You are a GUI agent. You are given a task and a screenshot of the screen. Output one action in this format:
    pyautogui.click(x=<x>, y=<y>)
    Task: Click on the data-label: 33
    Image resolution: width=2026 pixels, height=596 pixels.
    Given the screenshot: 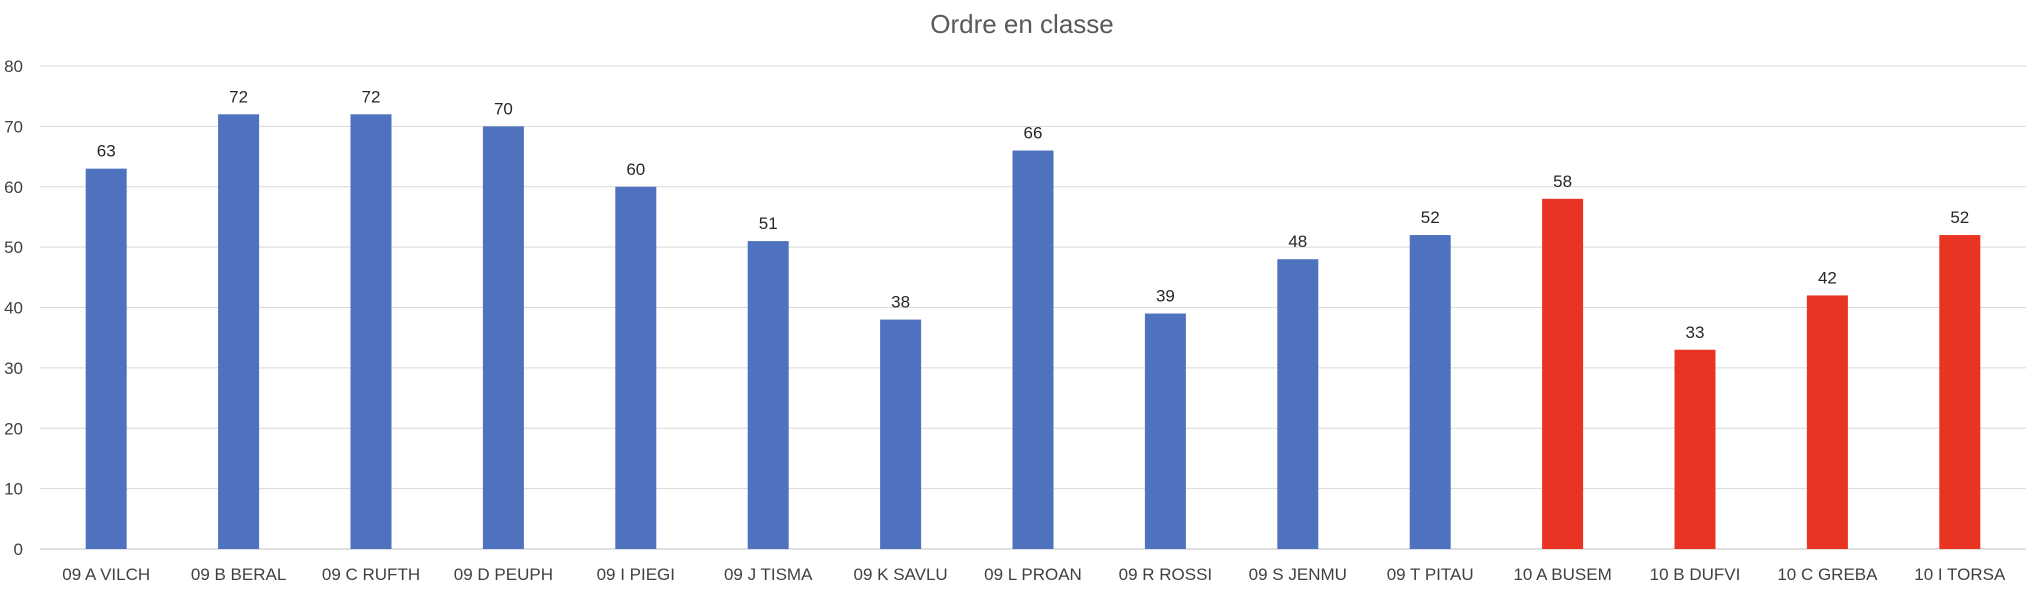 What is the action you would take?
    pyautogui.click(x=1695, y=332)
    